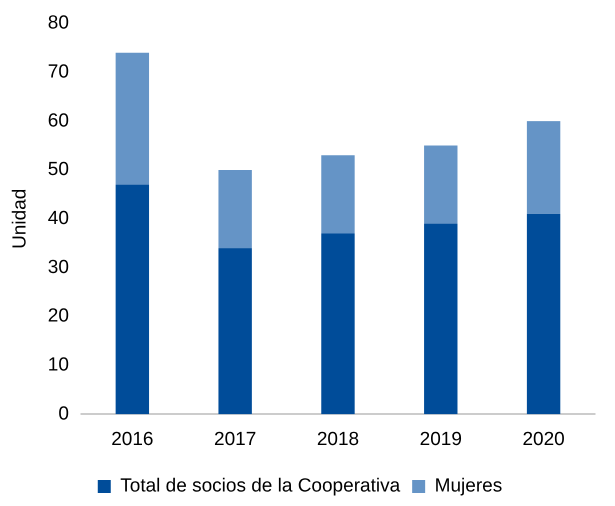 The image size is (615, 506). Describe the element at coordinates (58, 71) in the screenshot. I see `y-tick-label: 70` at that location.